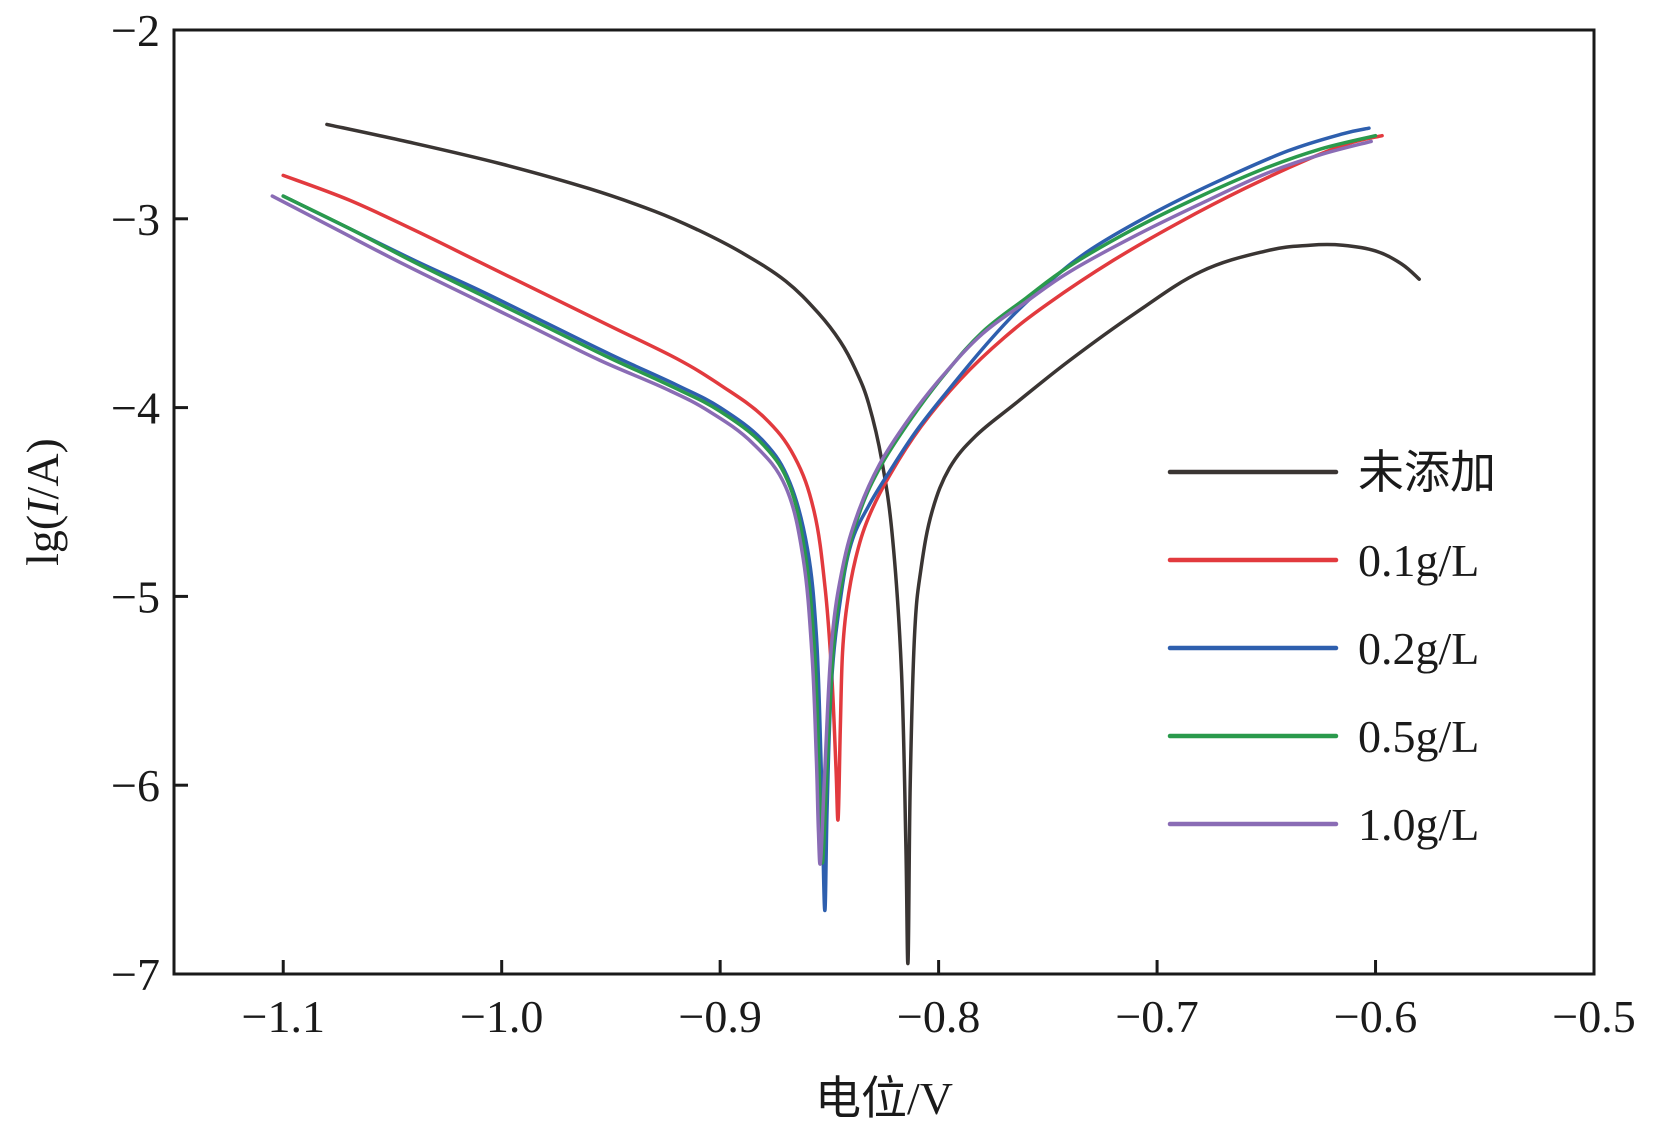 This screenshot has height=1131, width=1653. What do you see at coordinates (135, 785) in the screenshot?
I see `y-tick-label: −6` at bounding box center [135, 785].